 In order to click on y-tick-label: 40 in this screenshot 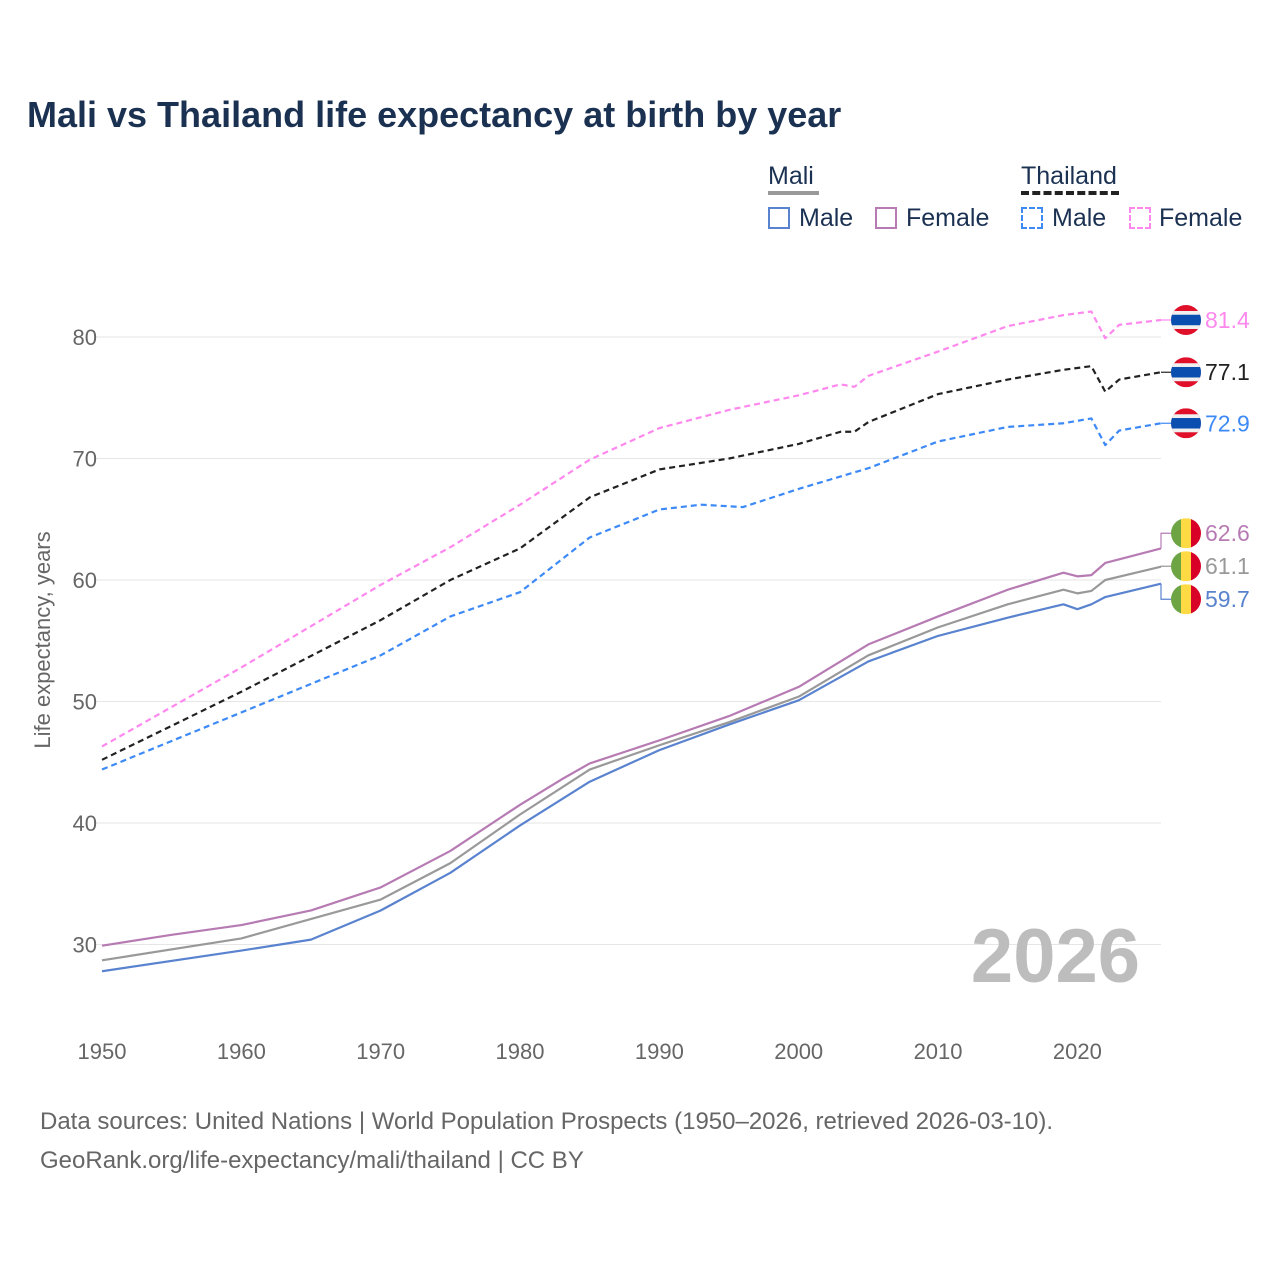, I will do `click(85, 823)`.